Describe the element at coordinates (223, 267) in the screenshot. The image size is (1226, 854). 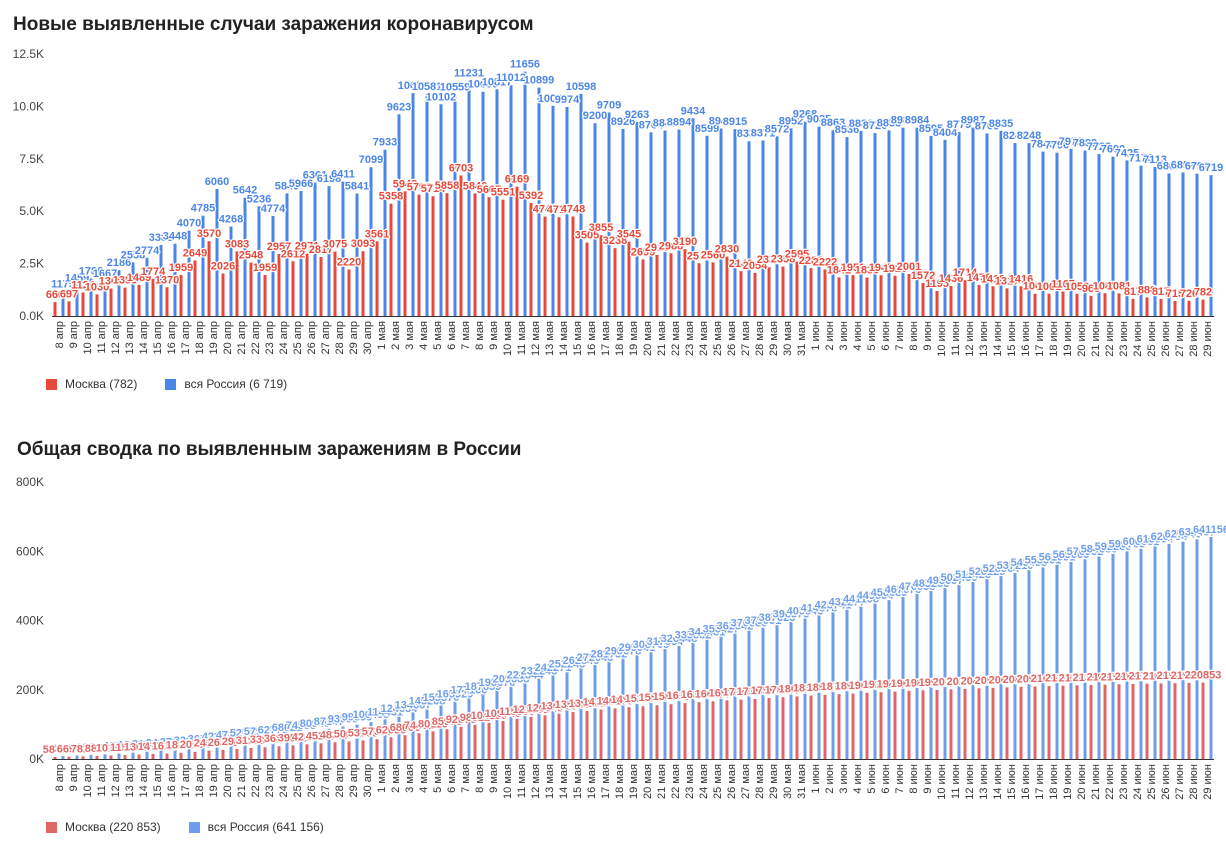
I see `data-label-moscow: 2026` at that location.